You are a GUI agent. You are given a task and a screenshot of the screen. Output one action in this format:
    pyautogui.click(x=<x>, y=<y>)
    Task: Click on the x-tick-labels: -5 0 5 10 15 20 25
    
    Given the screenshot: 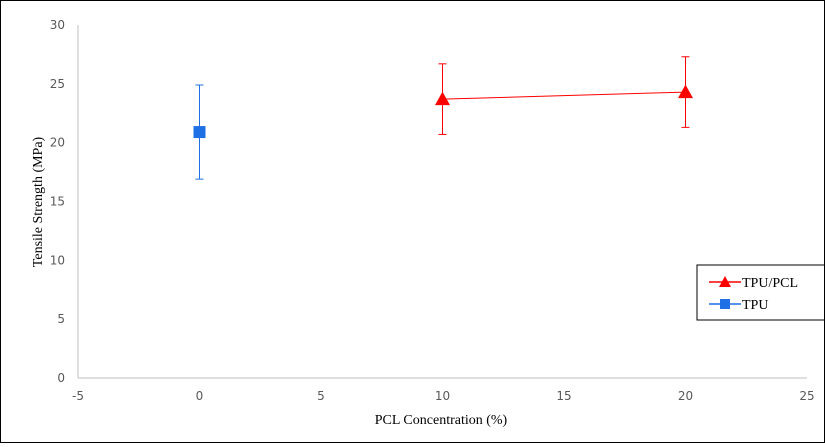 What is the action you would take?
    pyautogui.click(x=443, y=396)
    